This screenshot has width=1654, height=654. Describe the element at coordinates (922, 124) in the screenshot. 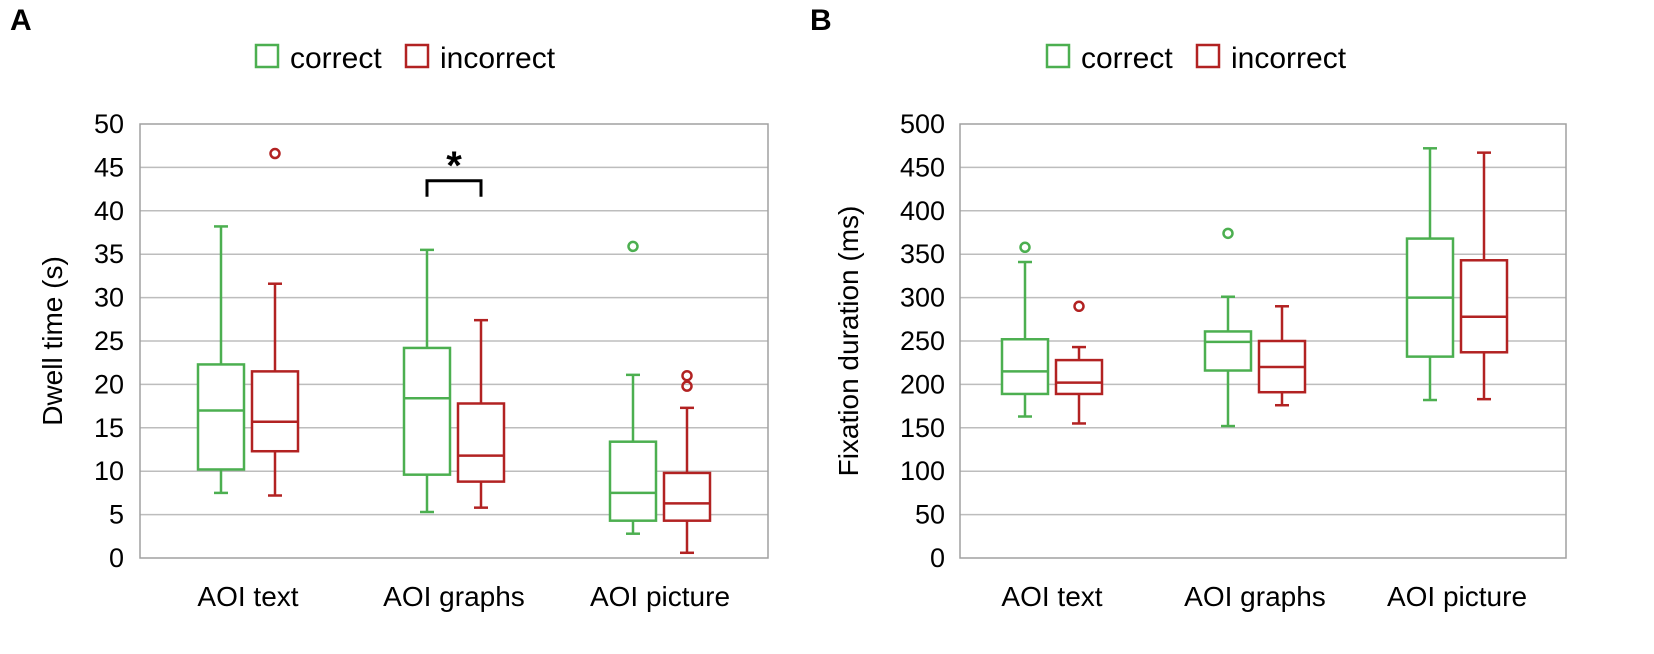

I see `panel-b-y-tick-label: 500` at that location.